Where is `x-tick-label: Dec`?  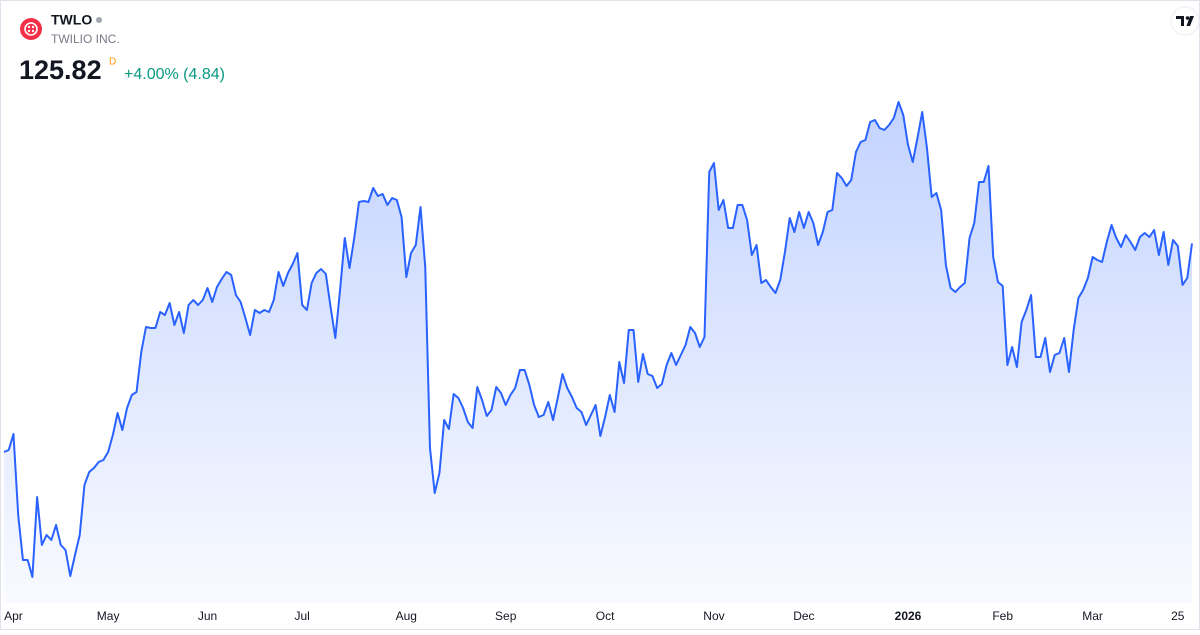 x-tick-label: Dec is located at coordinates (803, 616).